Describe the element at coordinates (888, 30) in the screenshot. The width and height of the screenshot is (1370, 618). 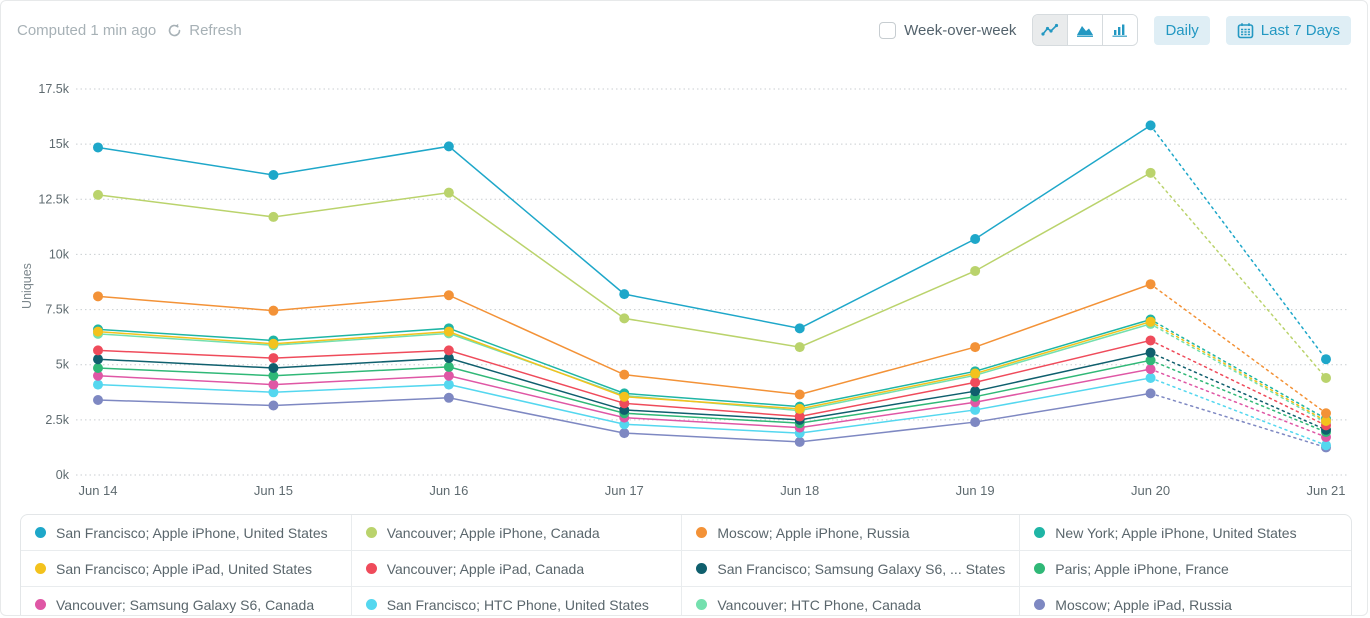
I see `week-over-week-checkbox` at that location.